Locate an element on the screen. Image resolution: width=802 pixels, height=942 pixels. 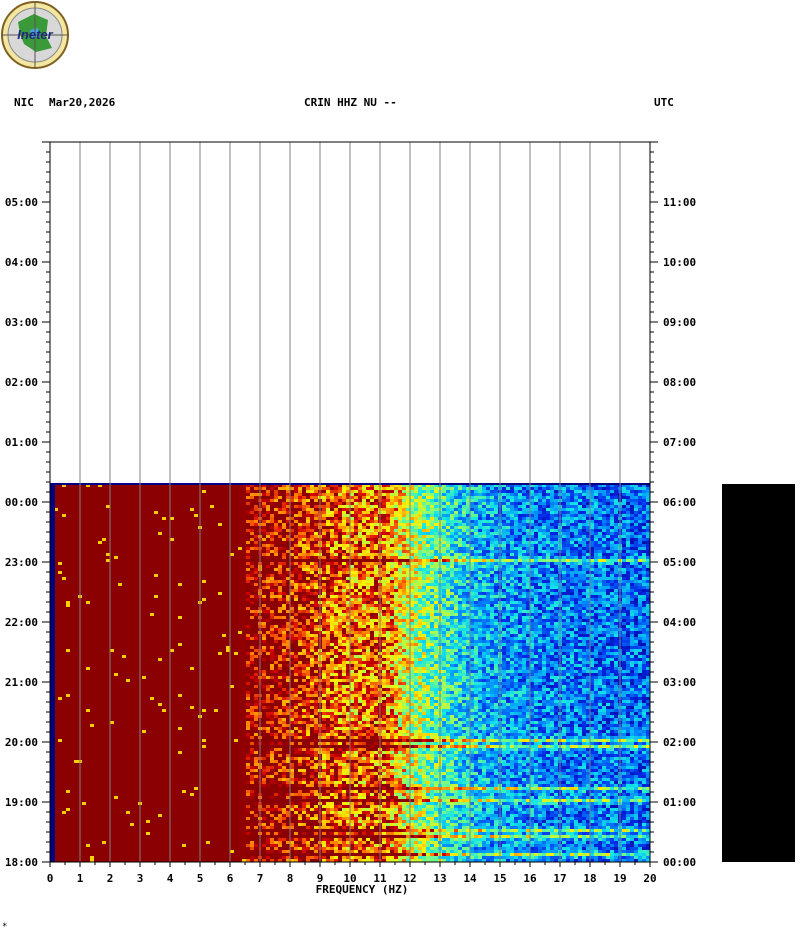
x-tick-label: 9 is located at coordinates (320, 878).